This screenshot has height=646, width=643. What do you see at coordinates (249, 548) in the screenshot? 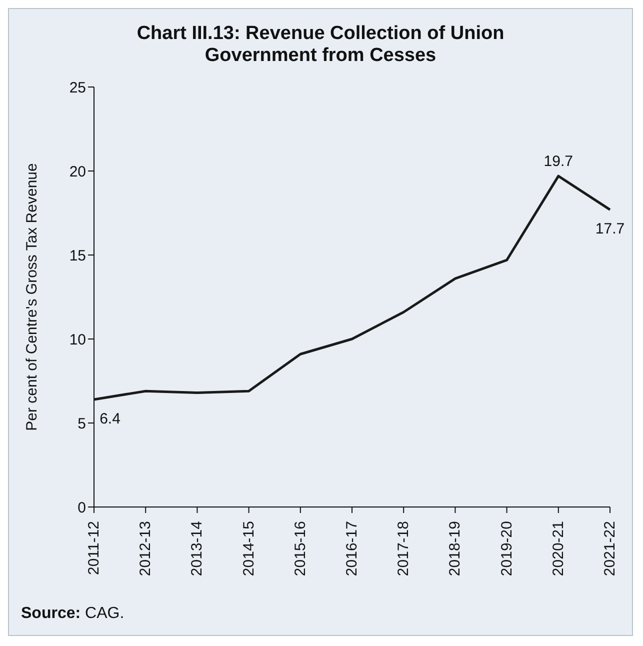
I see `x-tick-label: 2014-15` at bounding box center [249, 548].